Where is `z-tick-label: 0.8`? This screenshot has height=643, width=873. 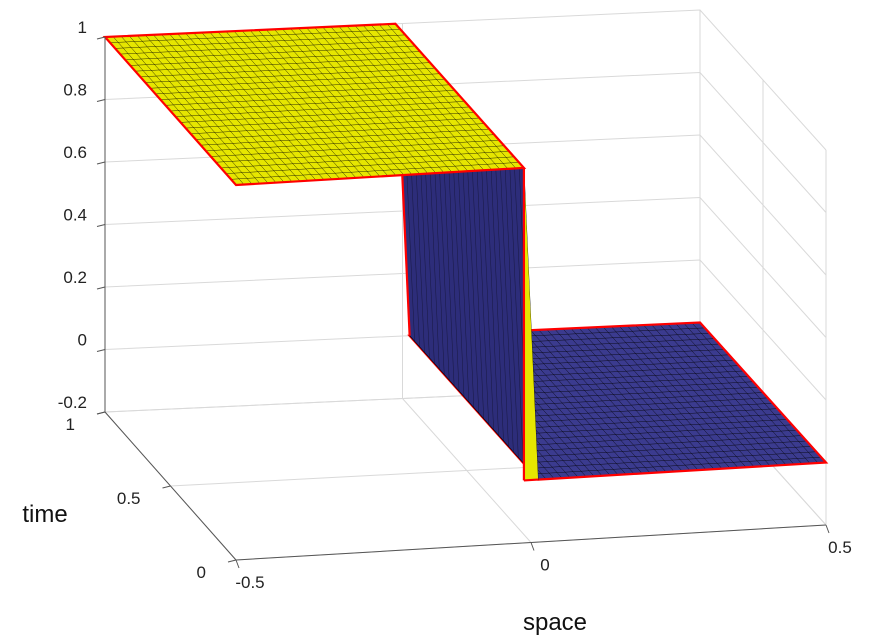
z-tick-label: 0.8 is located at coordinates (75, 90).